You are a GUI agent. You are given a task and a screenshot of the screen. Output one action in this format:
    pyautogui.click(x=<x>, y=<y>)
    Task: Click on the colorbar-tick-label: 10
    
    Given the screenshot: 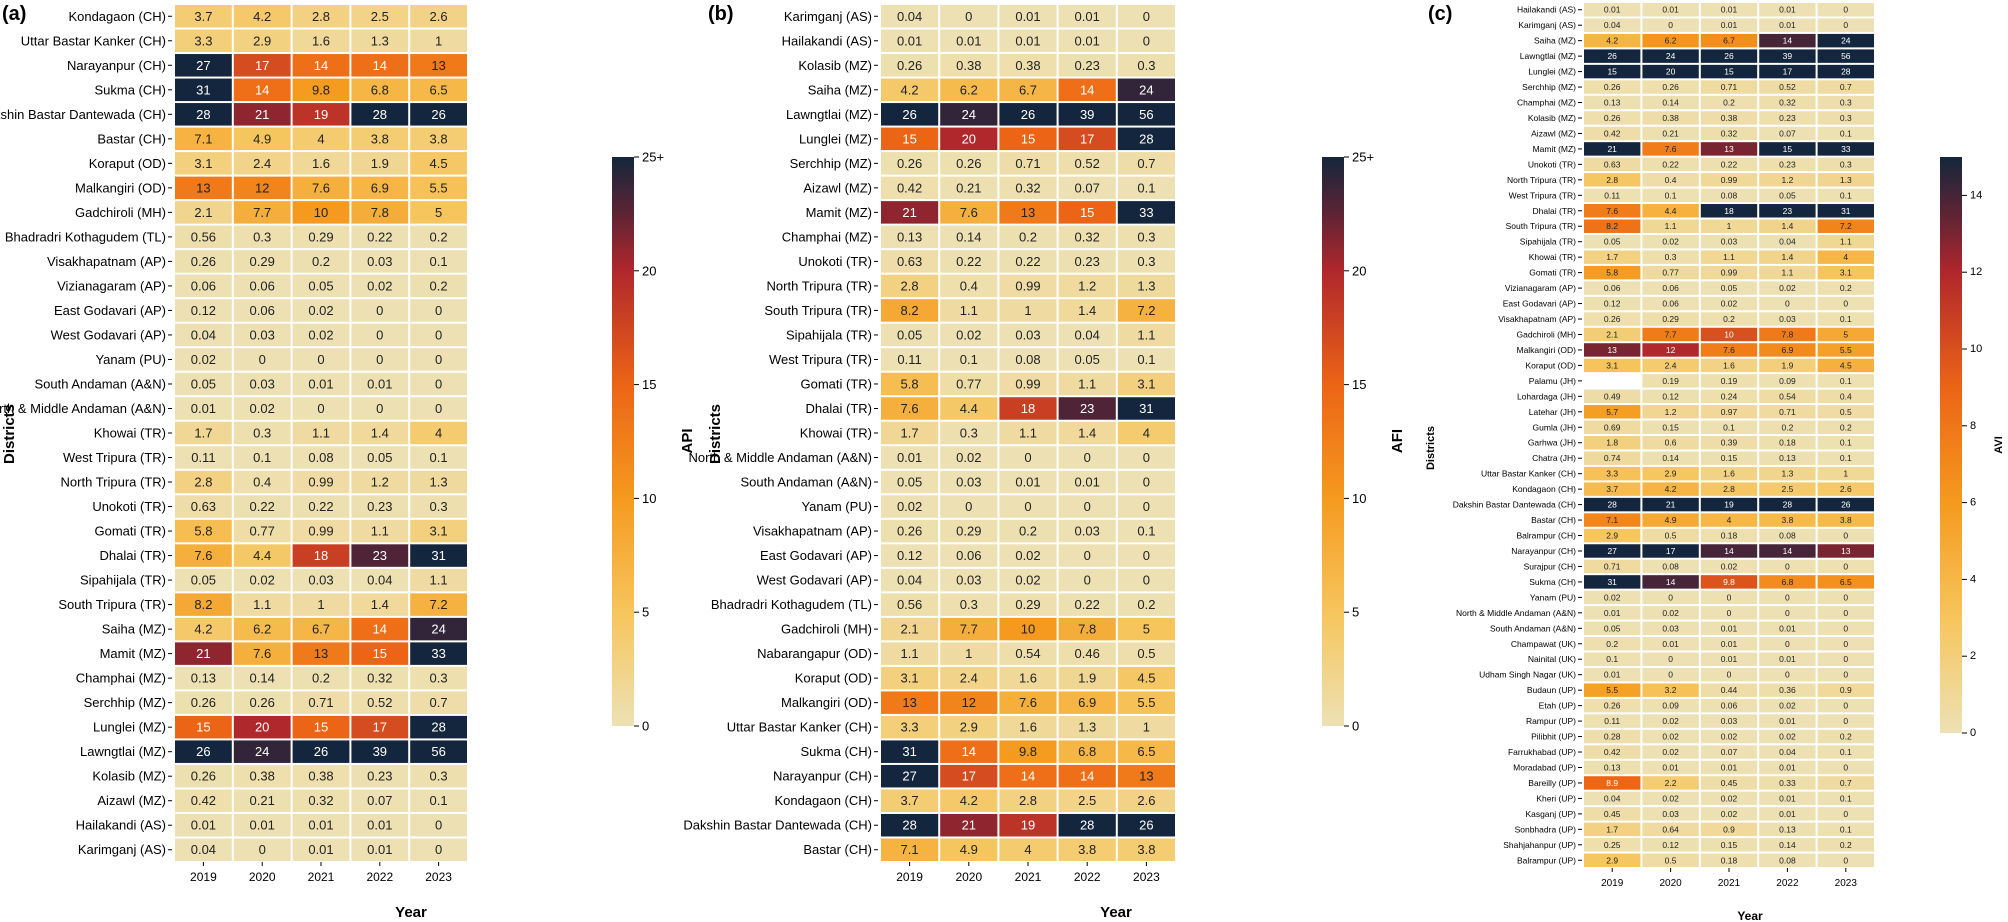 What is the action you would take?
    pyautogui.click(x=649, y=498)
    